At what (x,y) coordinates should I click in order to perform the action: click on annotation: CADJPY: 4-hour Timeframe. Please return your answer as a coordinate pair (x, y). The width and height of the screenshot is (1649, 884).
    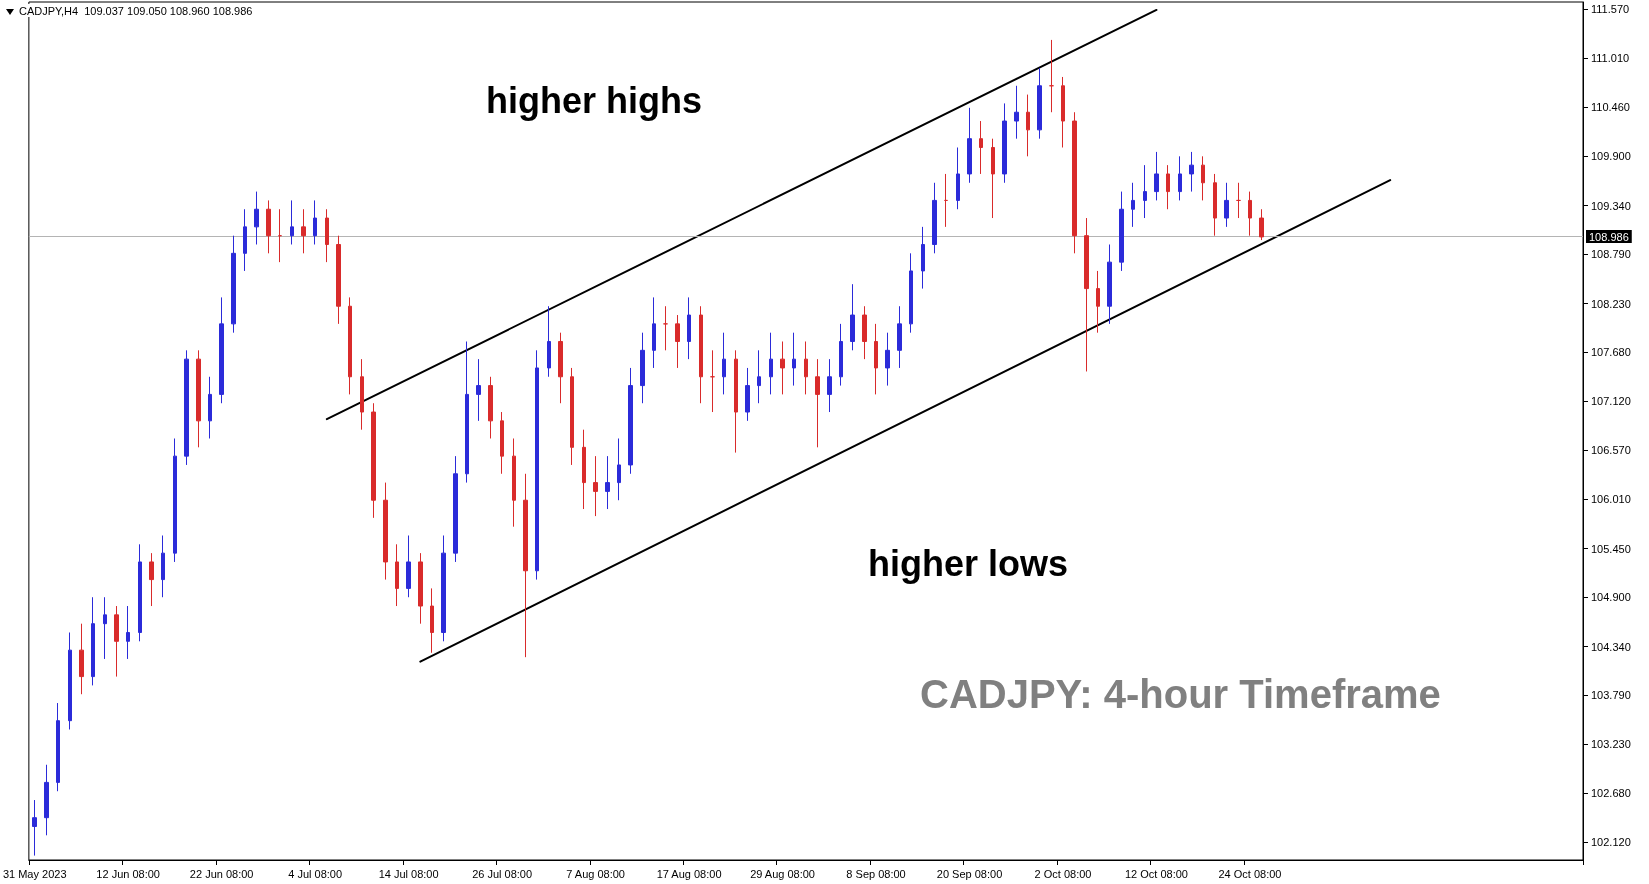
    Looking at the image, I should click on (1180, 694).